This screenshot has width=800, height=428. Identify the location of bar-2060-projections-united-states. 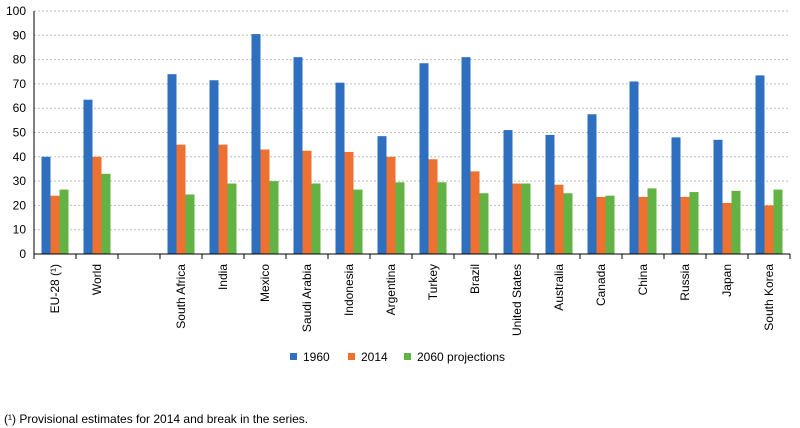
(526, 218).